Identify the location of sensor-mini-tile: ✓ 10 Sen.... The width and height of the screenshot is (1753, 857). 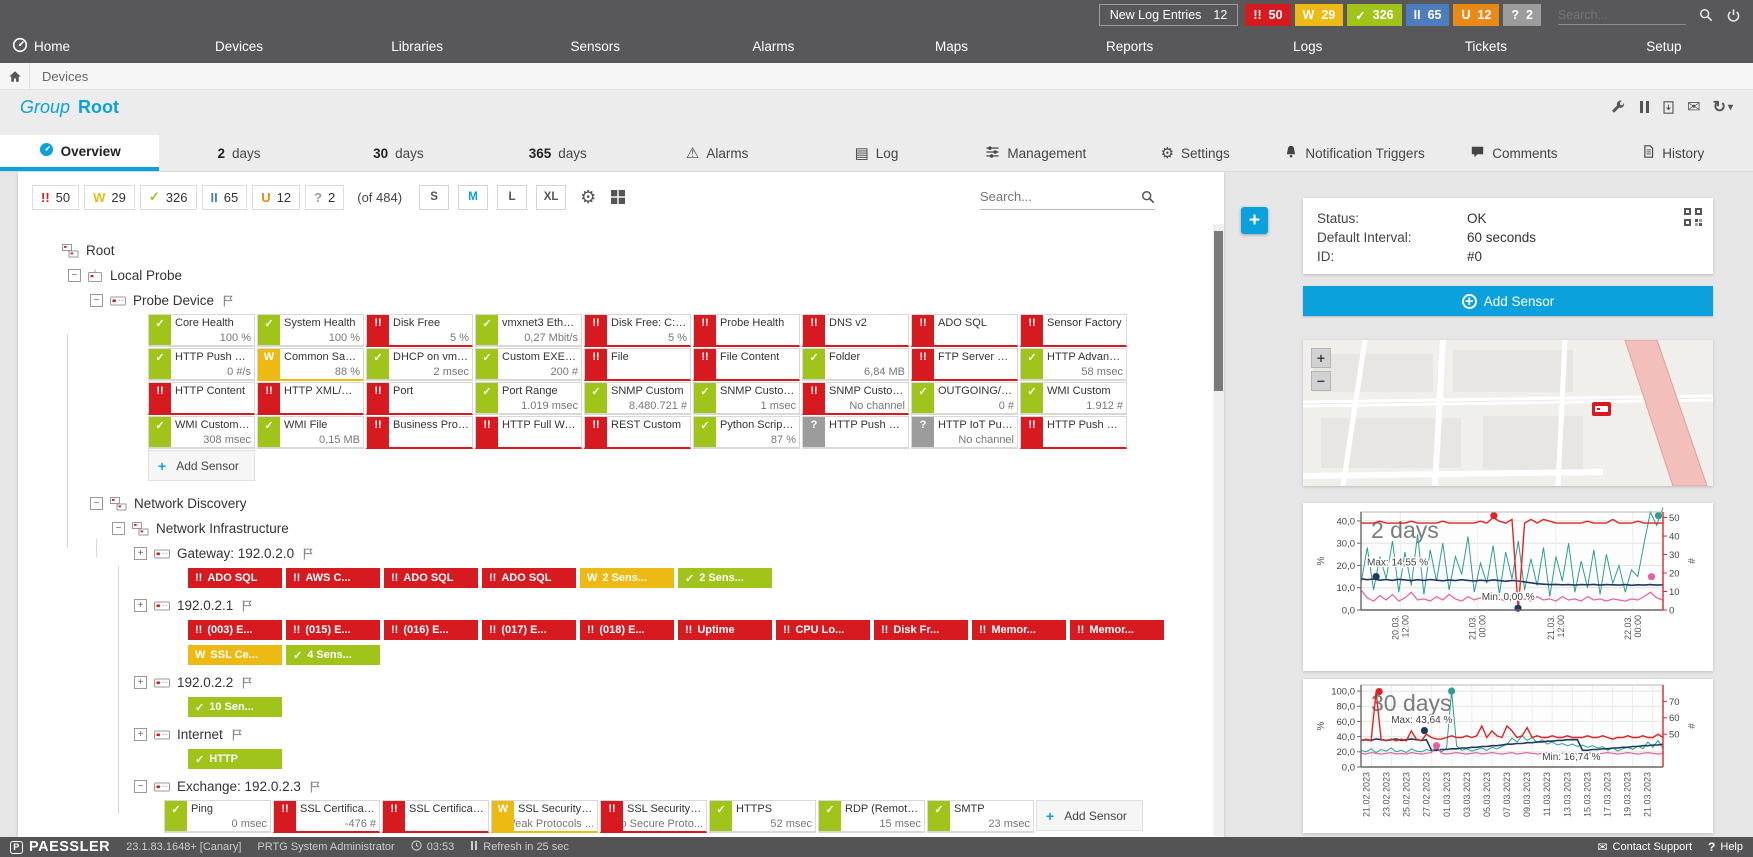
(235, 707).